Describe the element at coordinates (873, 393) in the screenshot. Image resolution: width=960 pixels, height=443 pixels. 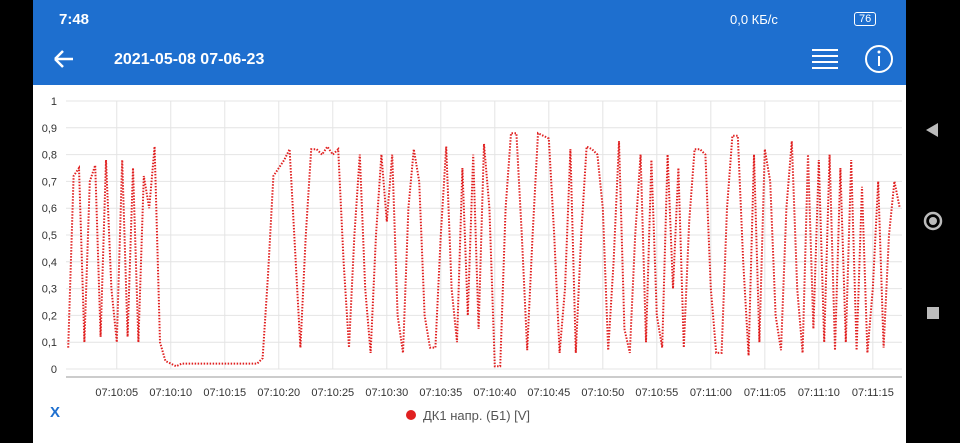
I see `x-tick-label: 07:11:15` at that location.